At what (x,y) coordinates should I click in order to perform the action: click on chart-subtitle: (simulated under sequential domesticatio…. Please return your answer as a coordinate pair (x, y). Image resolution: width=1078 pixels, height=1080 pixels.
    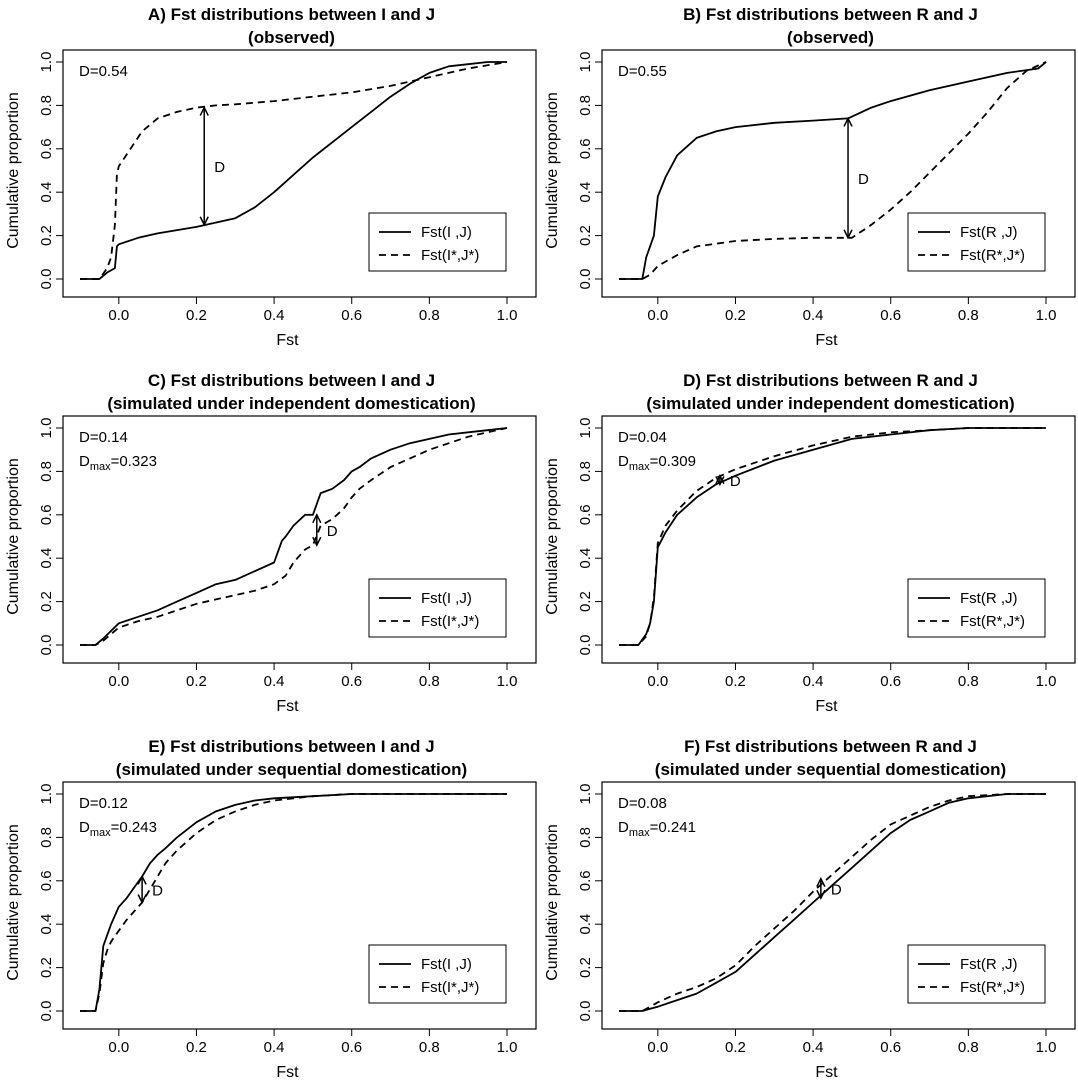
    Looking at the image, I should click on (291, 769).